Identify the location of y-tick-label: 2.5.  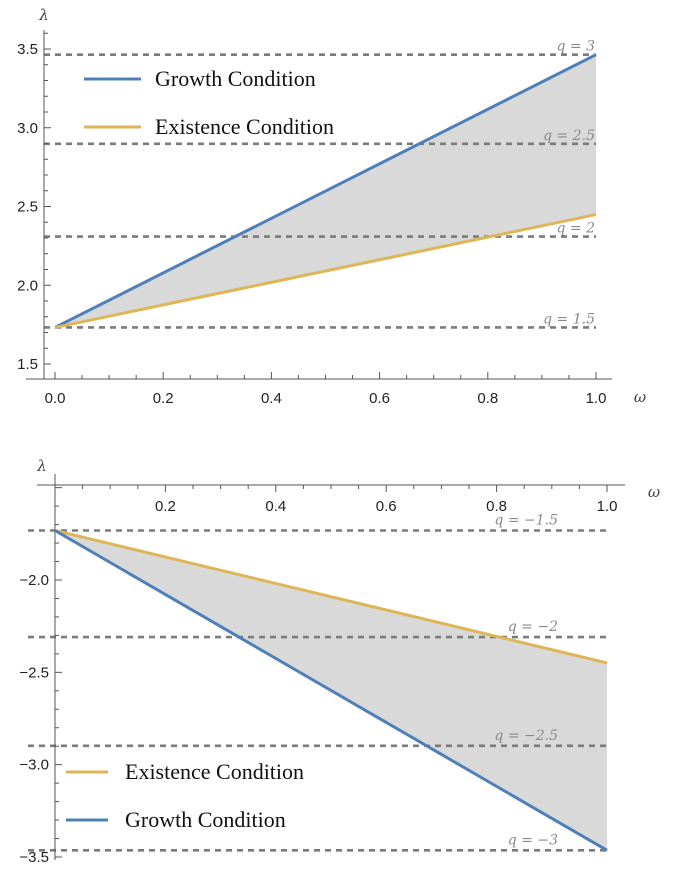
(27, 207).